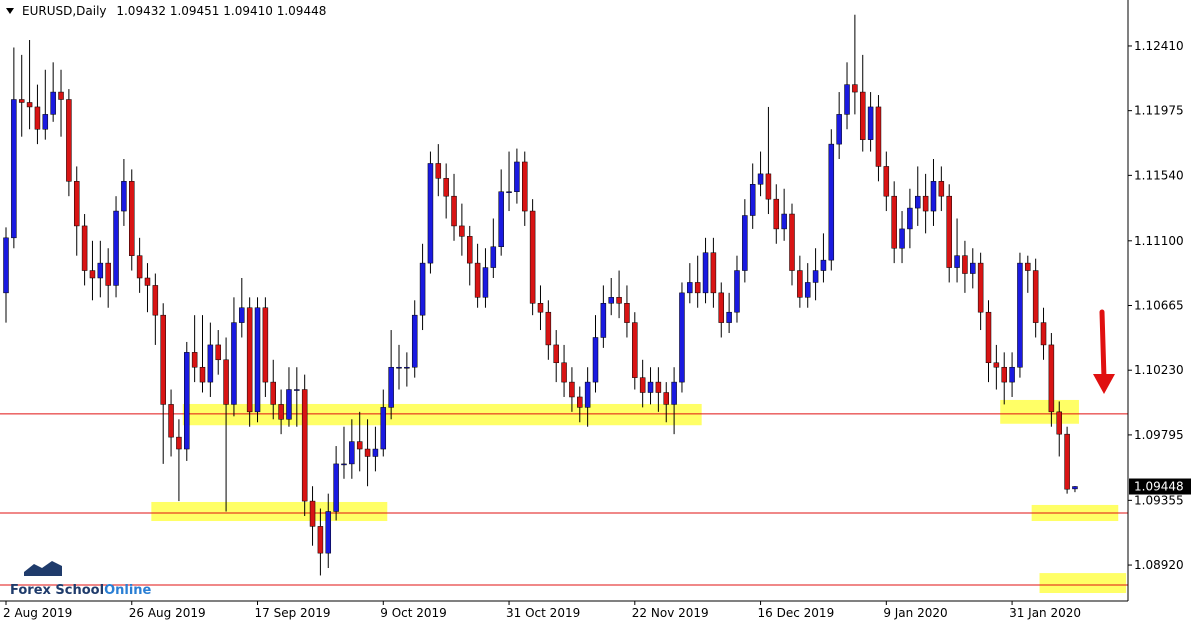  I want to click on arrow, so click(1104, 351).